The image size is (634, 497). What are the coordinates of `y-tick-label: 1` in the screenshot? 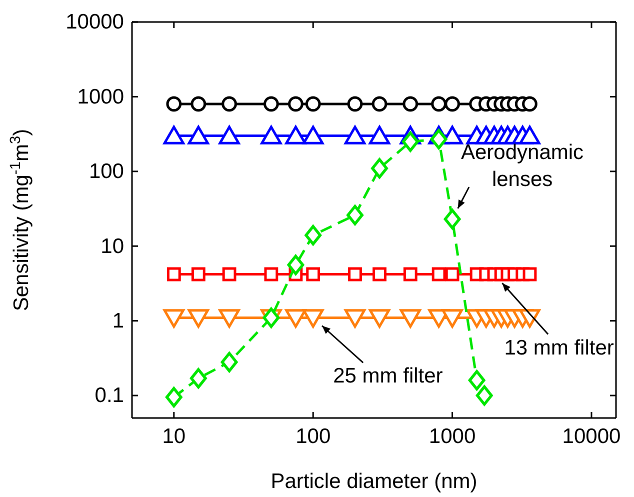 It's located at (118, 321).